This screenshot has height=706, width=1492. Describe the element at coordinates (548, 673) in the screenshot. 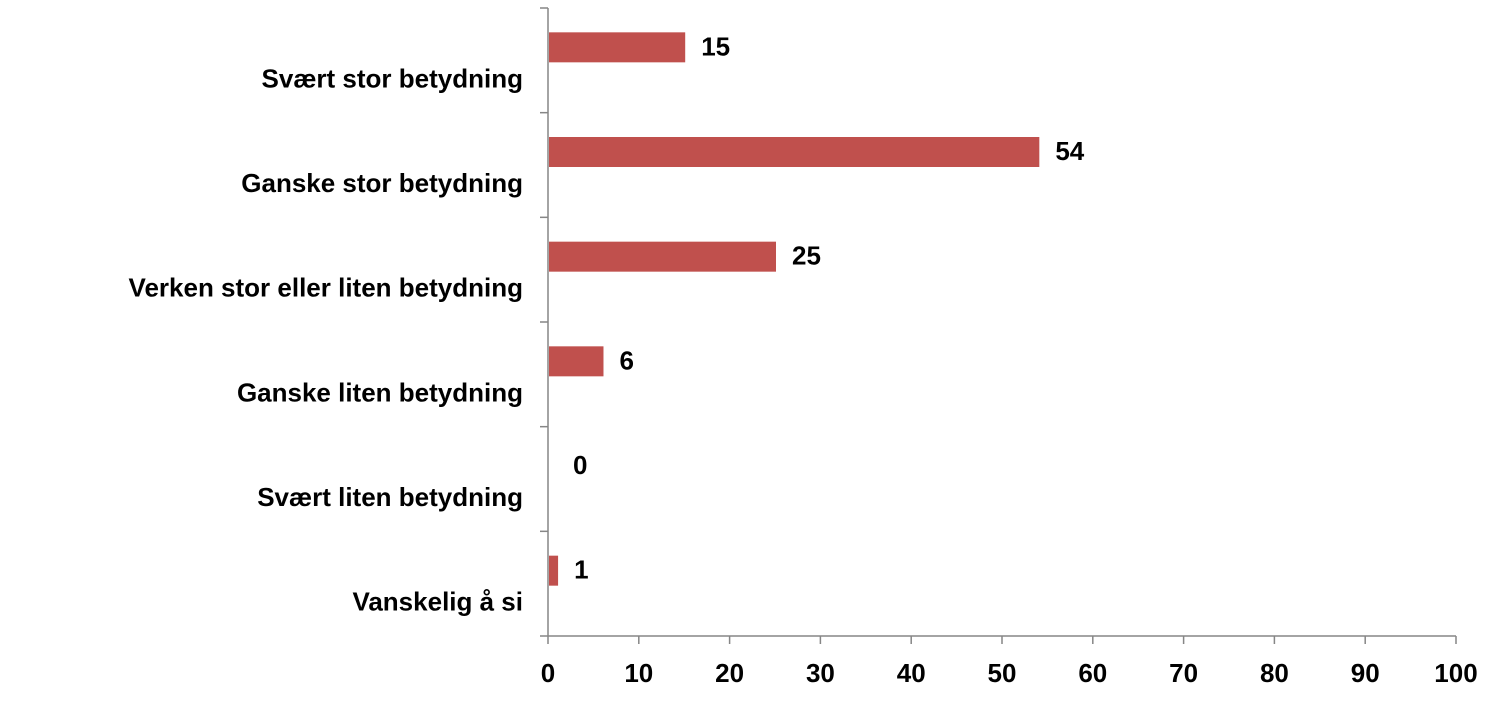

I see `x-tick-label: 0` at that location.